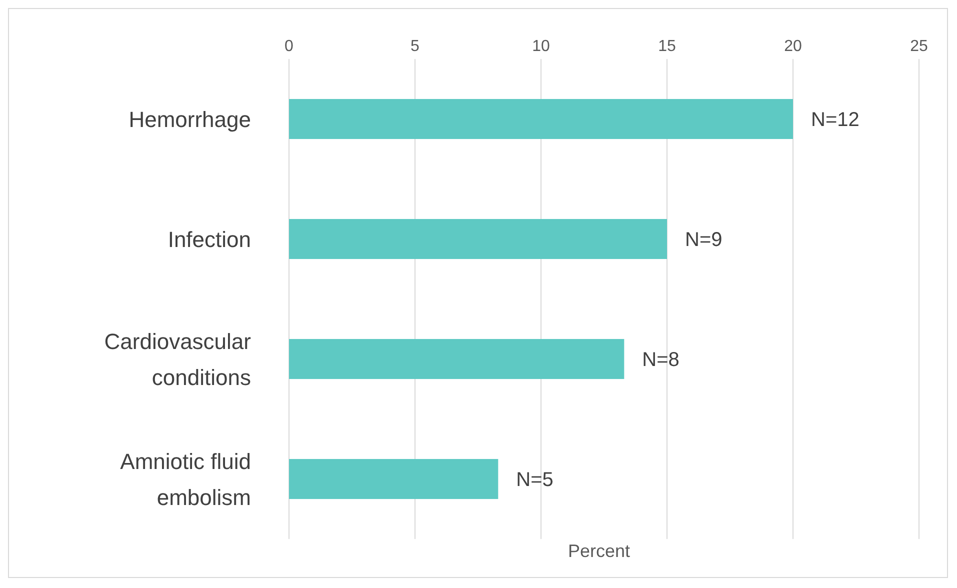  Describe the element at coordinates (415, 46) in the screenshot. I see `x-tick-label: 5` at that location.